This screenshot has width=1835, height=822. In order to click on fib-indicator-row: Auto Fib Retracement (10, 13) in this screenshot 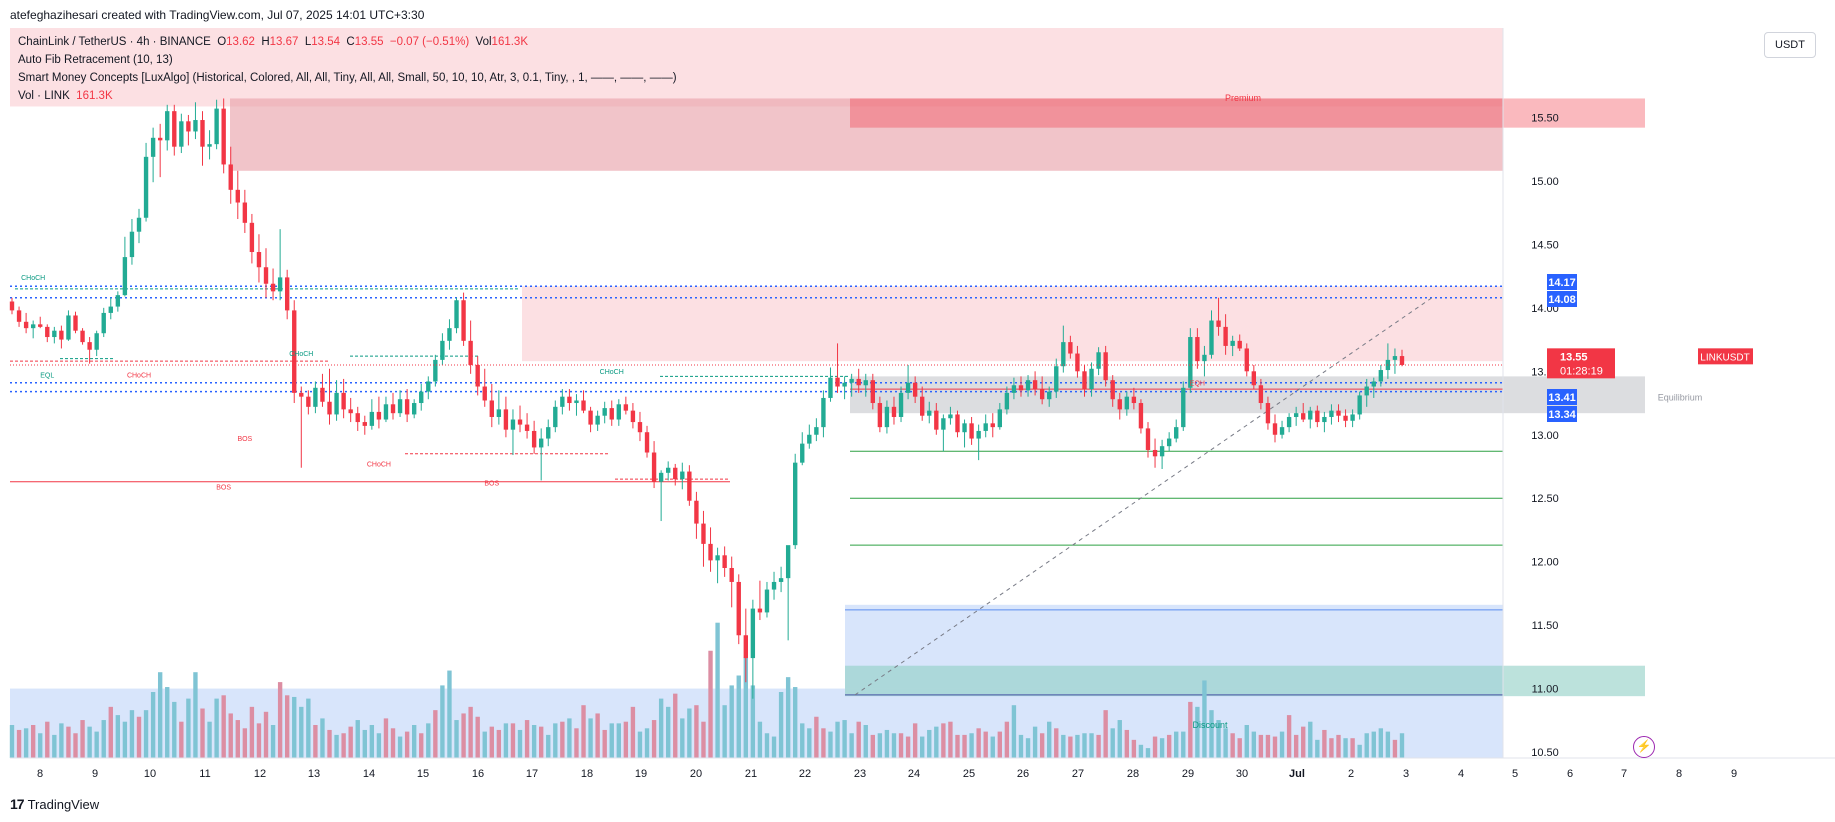, I will do `click(95, 60)`.